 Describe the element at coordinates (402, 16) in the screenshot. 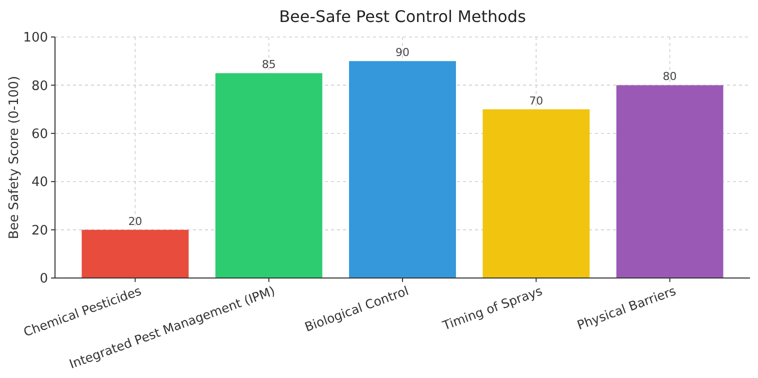

I see `chart-title: Bee-Safe Pest Control Methods` at that location.